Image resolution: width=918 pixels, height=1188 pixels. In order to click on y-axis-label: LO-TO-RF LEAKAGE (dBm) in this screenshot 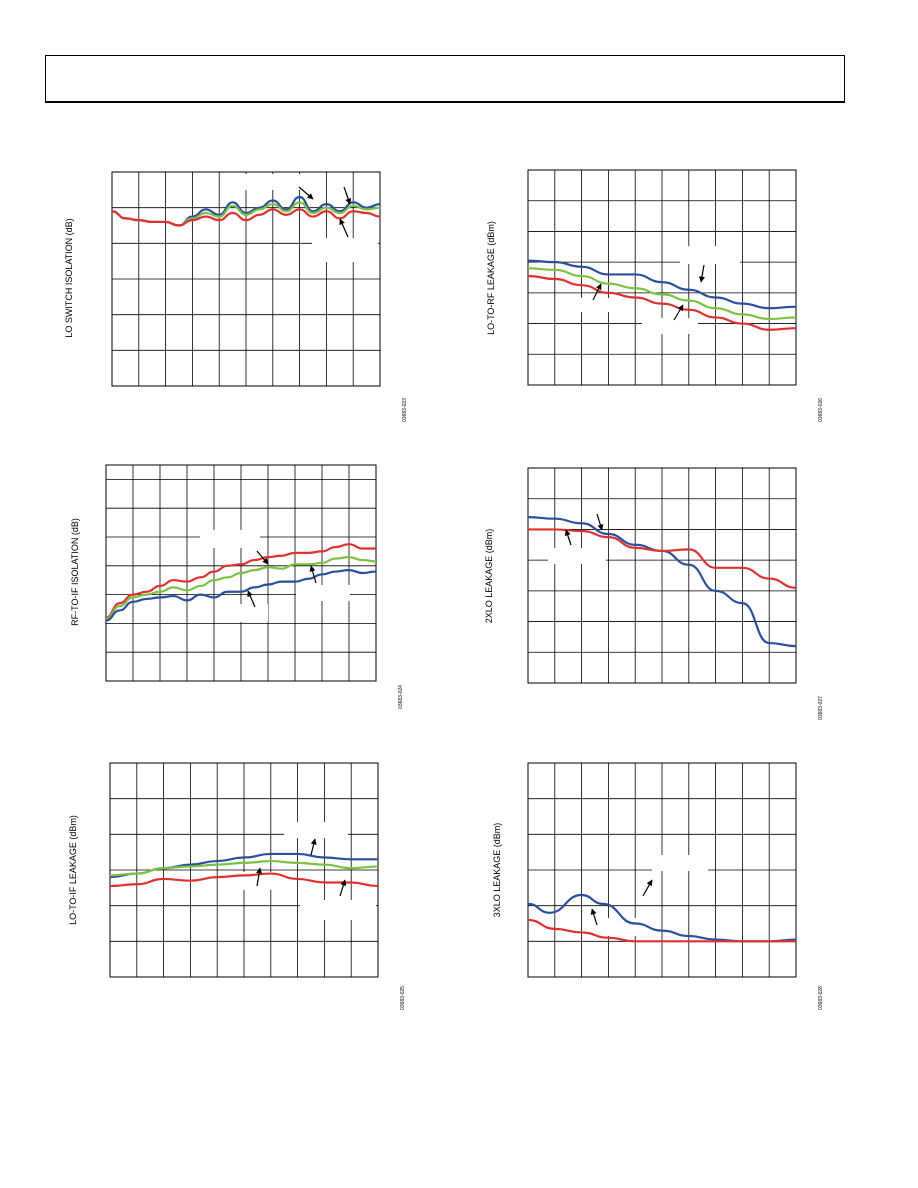, I will do `click(491, 278)`.